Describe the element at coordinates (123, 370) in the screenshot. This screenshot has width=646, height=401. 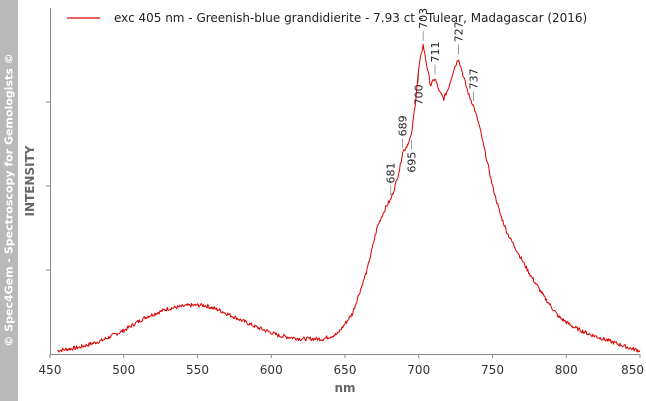
I see `x-tick-label: 500` at that location.